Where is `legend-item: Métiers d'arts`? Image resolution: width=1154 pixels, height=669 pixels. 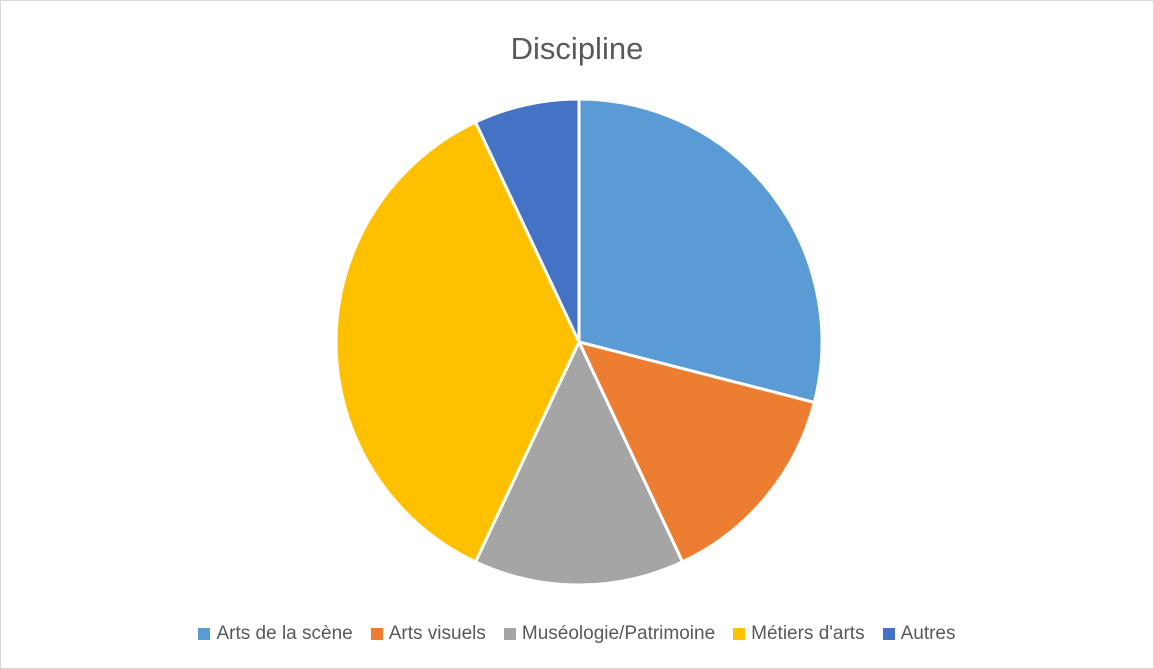
legend-item: Métiers d'arts is located at coordinates (799, 634).